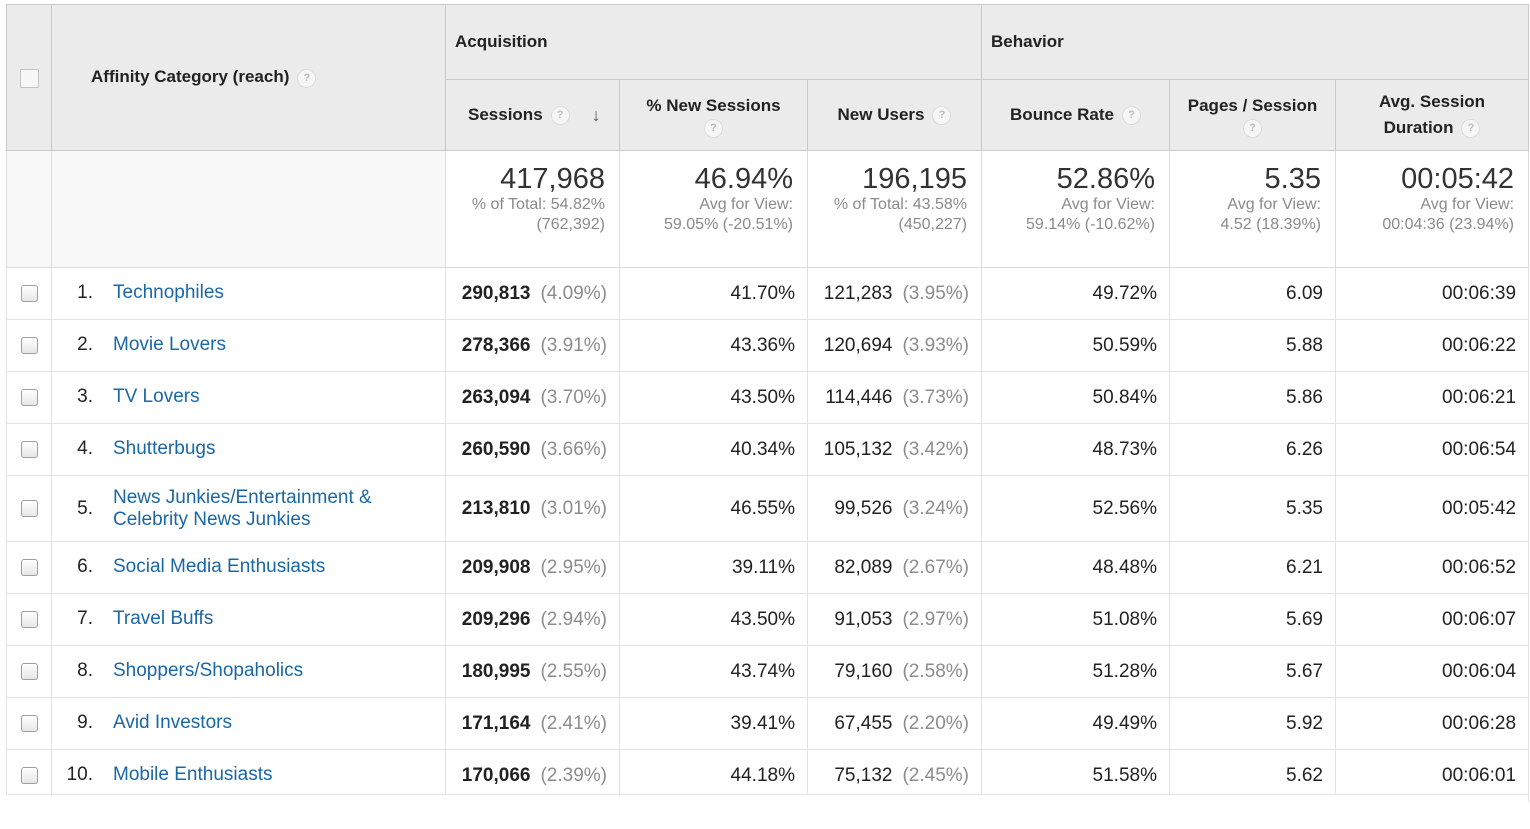  Describe the element at coordinates (713, 775) in the screenshot. I see `new-sessions-cell: 44.18%` at that location.